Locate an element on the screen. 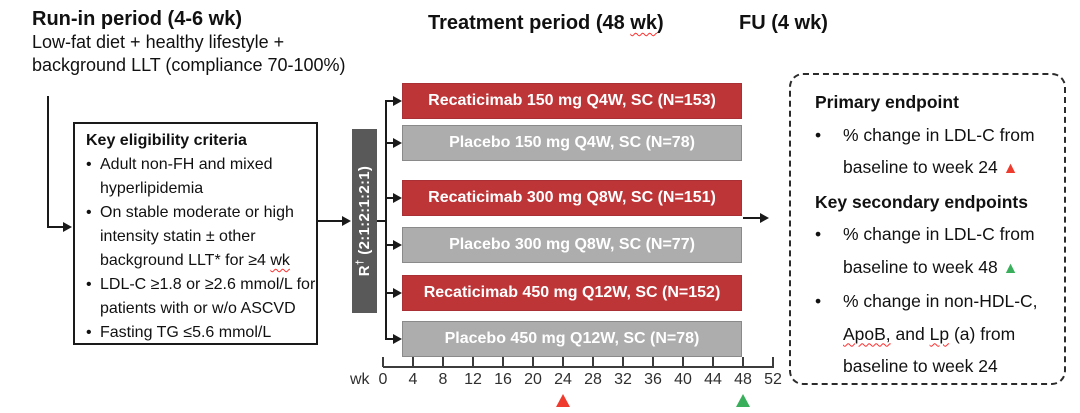 This screenshot has width=1080, height=413. eligibility-title: Key eligibility criteria is located at coordinates (166, 140).